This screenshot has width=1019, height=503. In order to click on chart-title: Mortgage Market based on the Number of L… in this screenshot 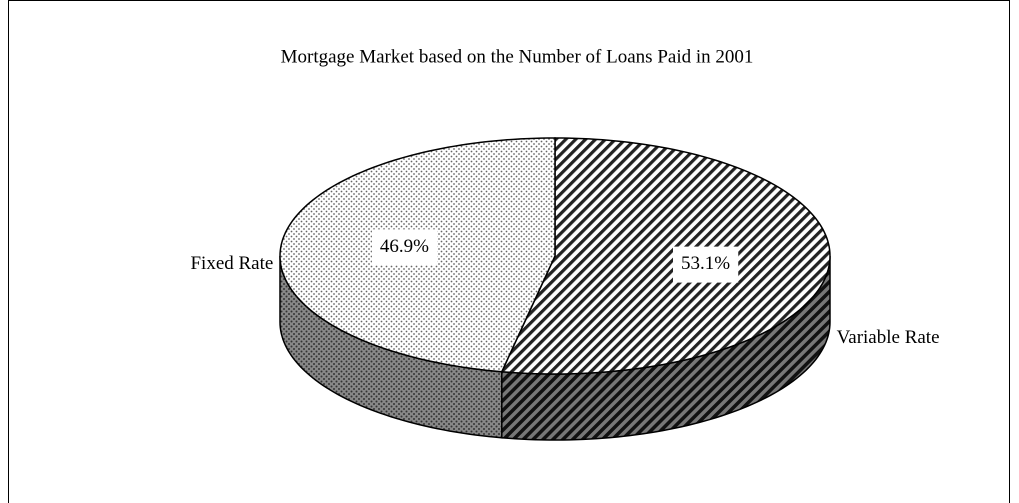, I will do `click(517, 56)`.